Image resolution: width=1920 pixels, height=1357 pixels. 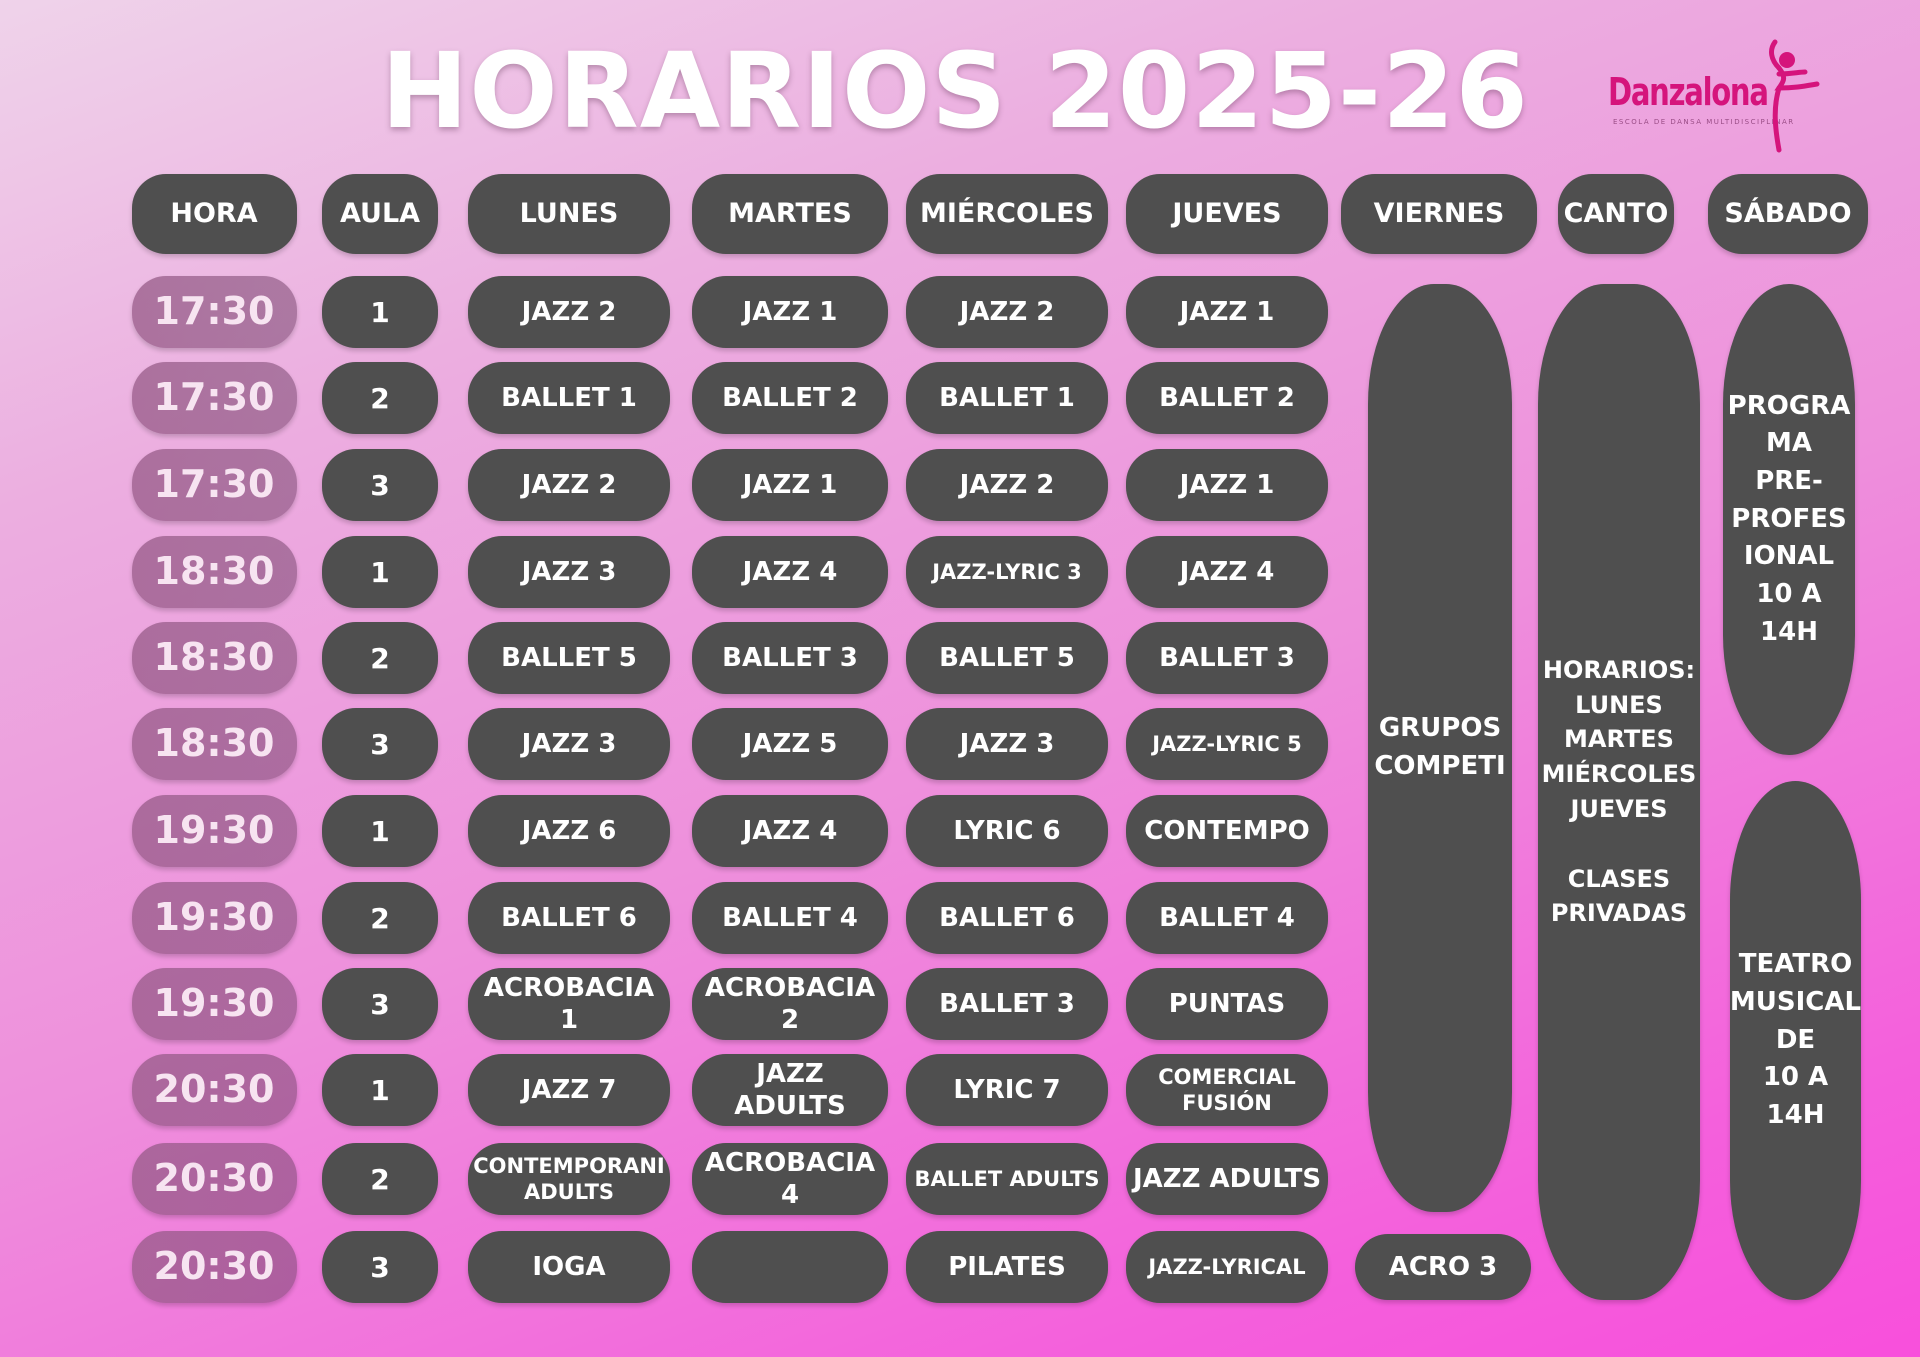 I want to click on class-miercoles: LYRIC 6, so click(x=1007, y=831).